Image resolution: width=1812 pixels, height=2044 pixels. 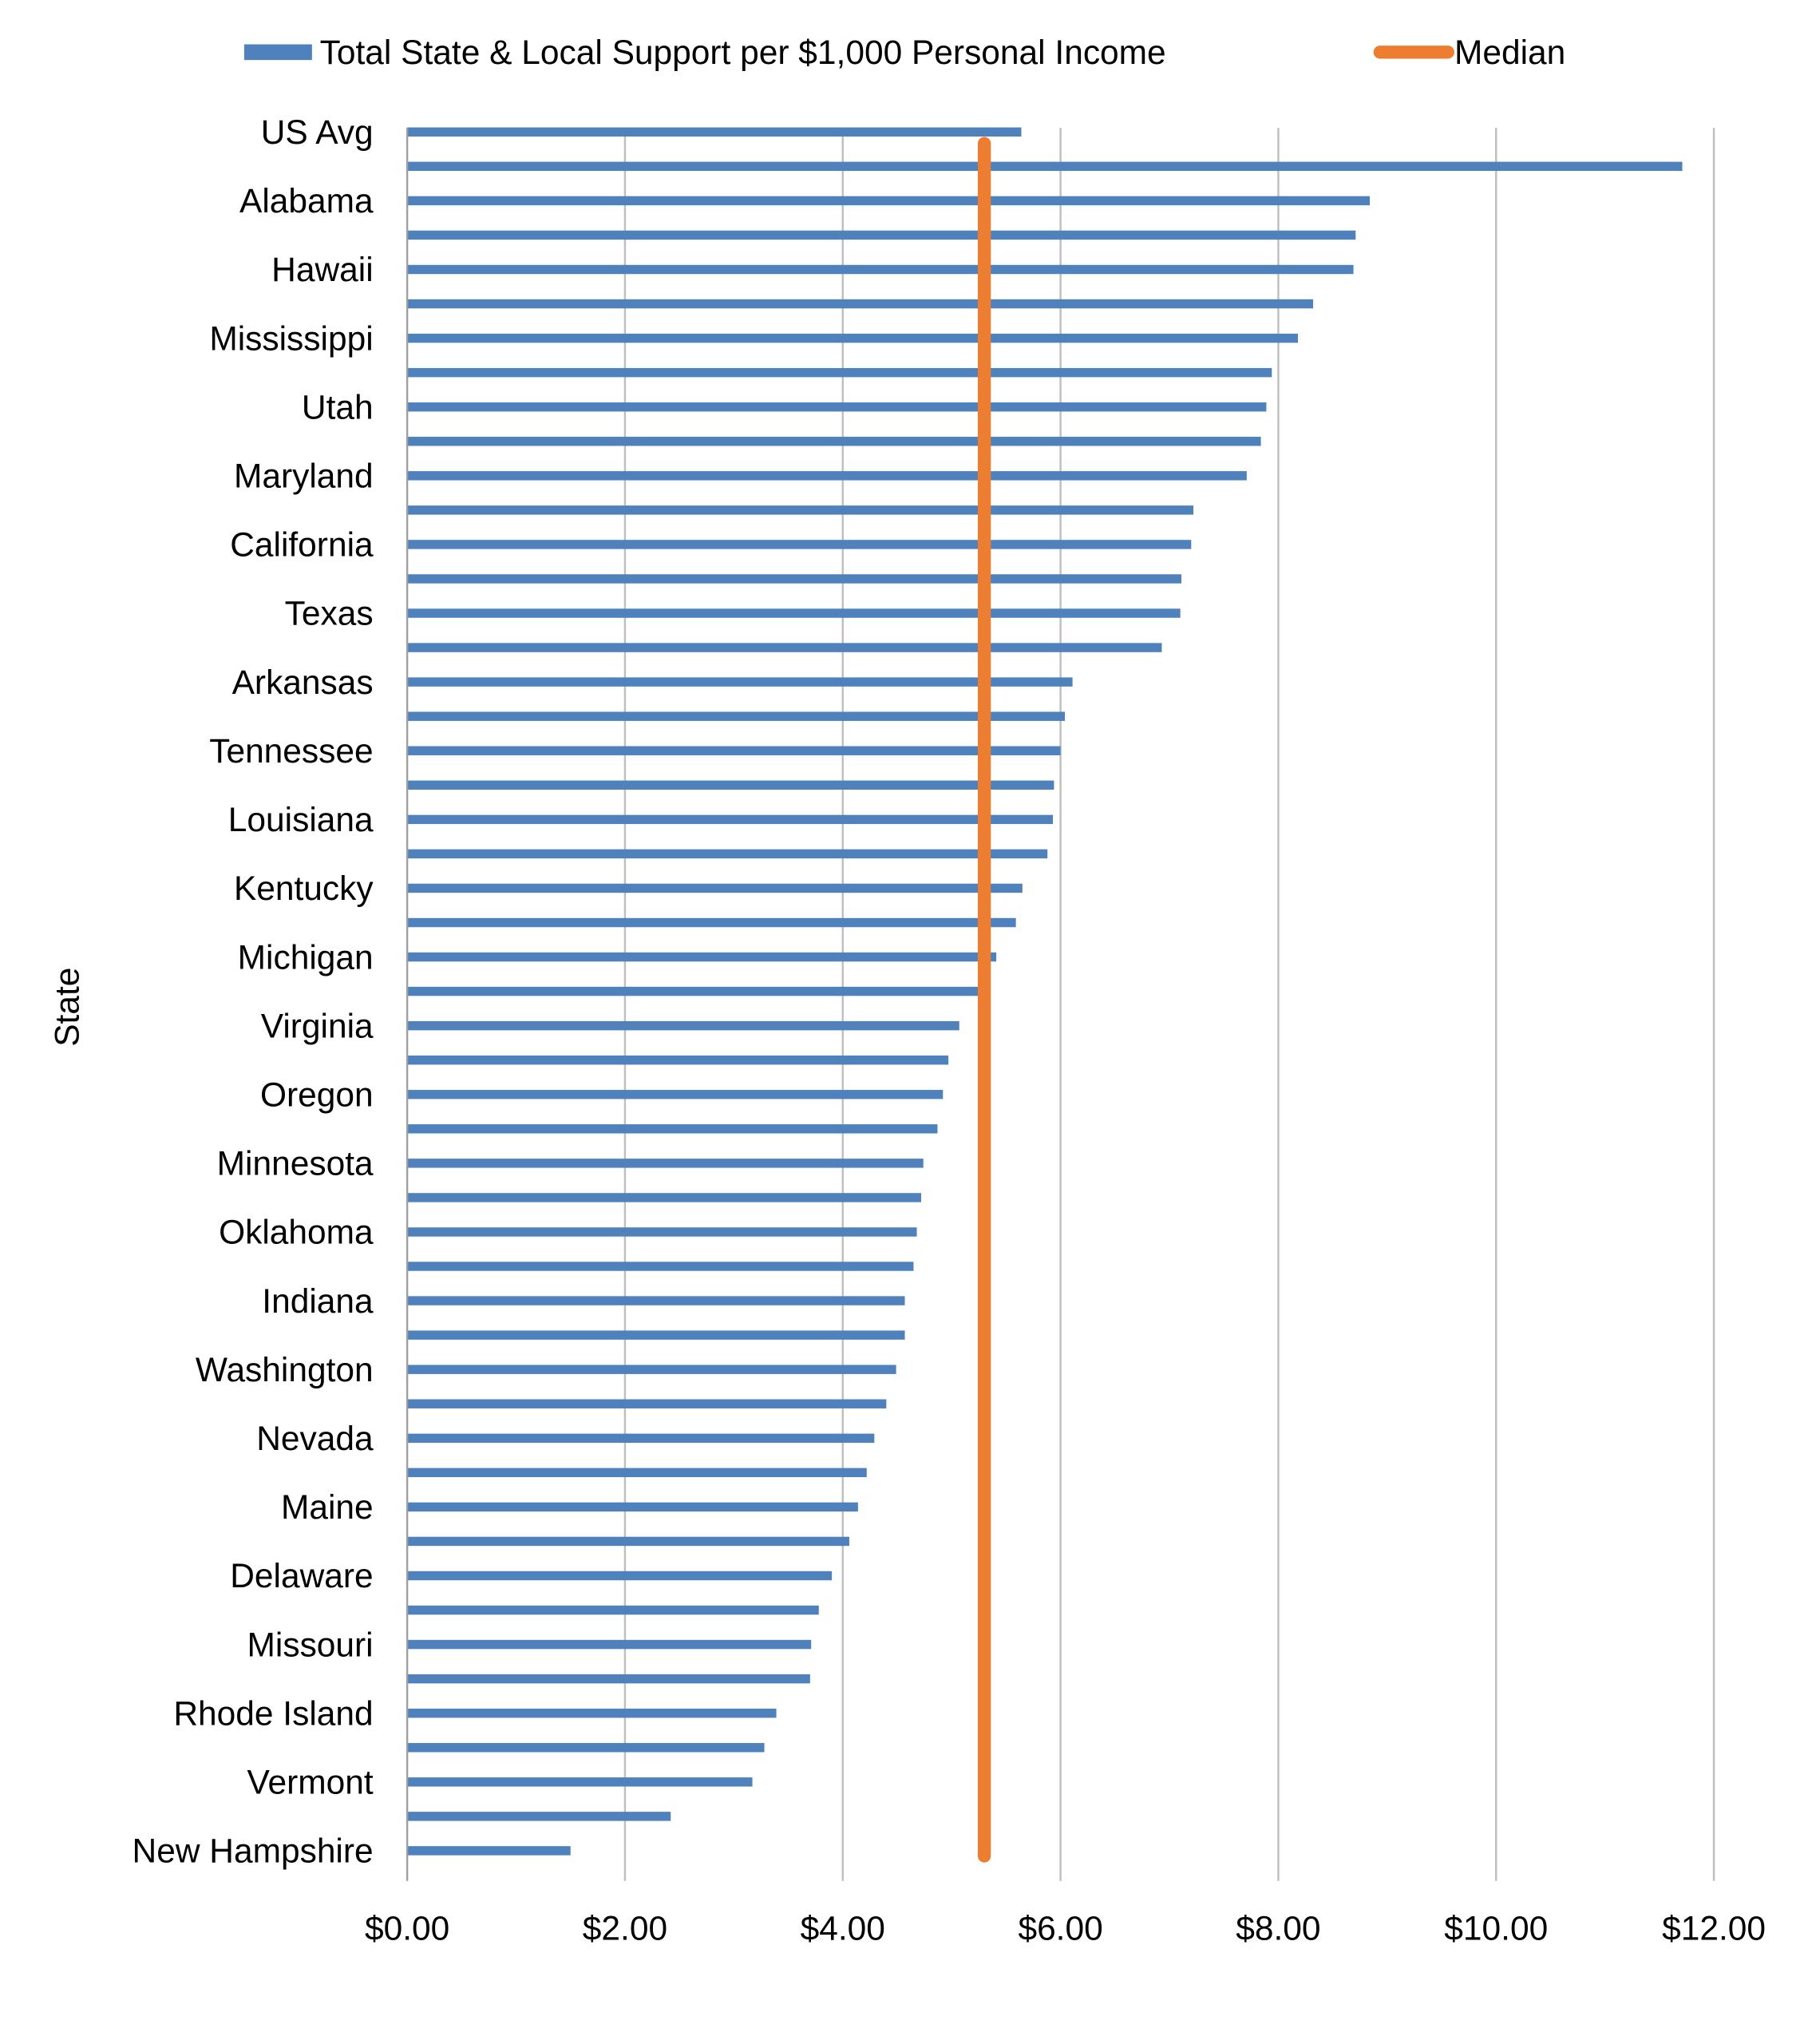 What do you see at coordinates (1060, 1928) in the screenshot?
I see `x-tick-label: $6.00` at bounding box center [1060, 1928].